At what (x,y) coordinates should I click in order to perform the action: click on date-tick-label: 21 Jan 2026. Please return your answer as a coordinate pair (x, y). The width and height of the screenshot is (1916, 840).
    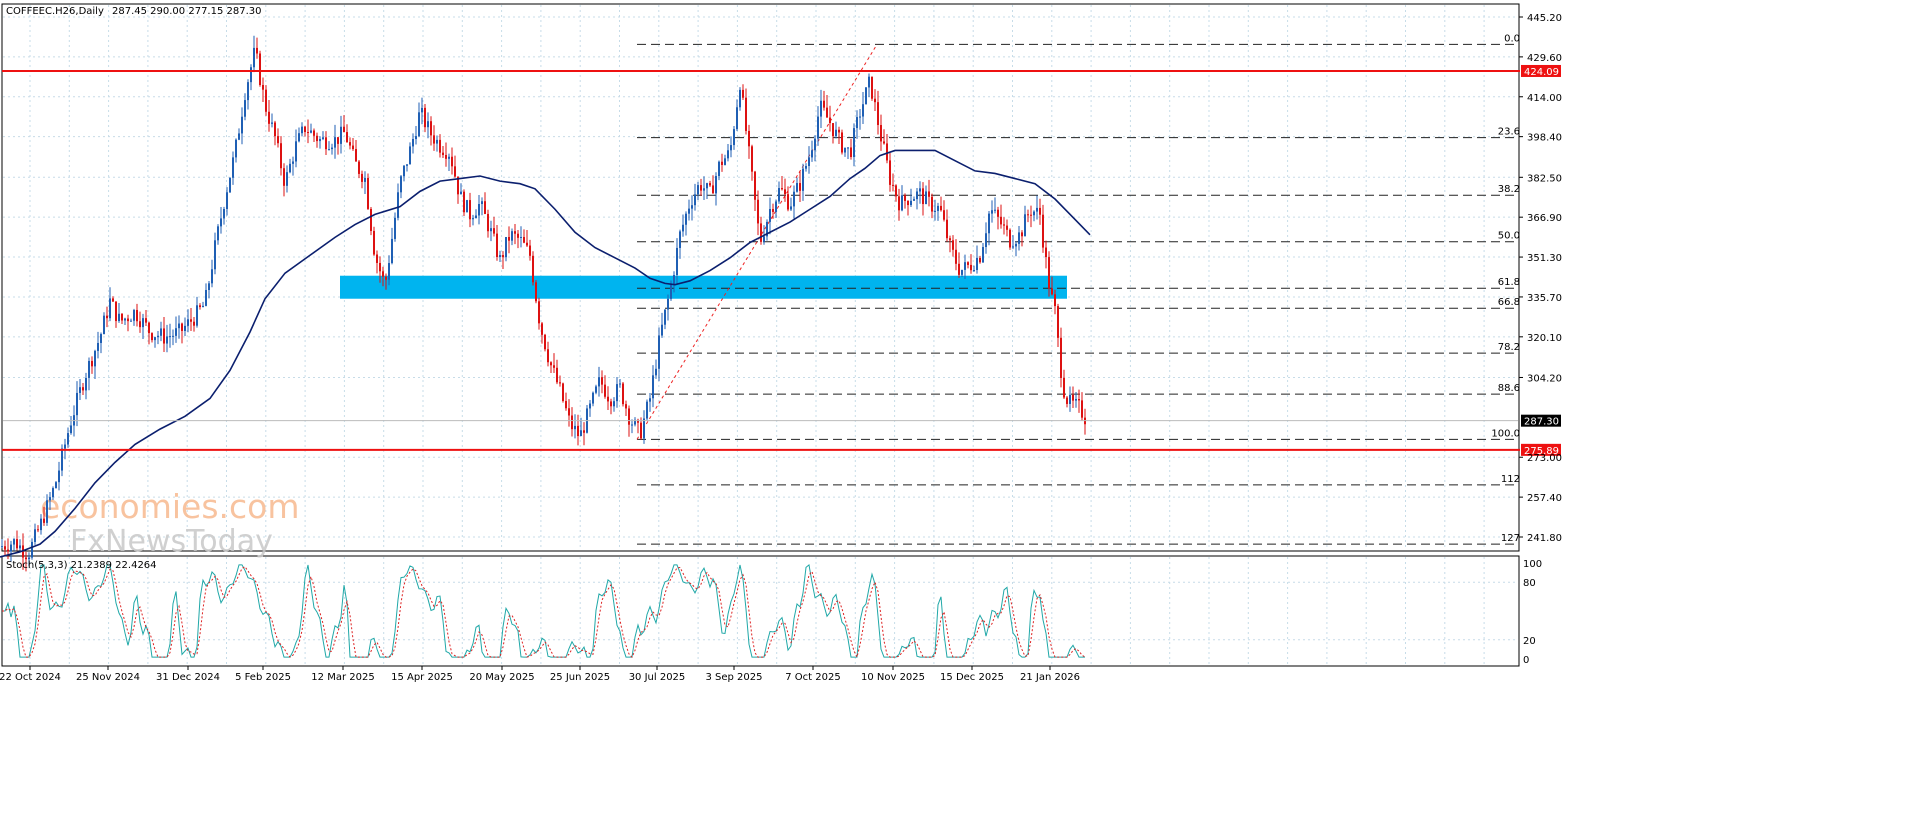
    Looking at the image, I should click on (1050, 677).